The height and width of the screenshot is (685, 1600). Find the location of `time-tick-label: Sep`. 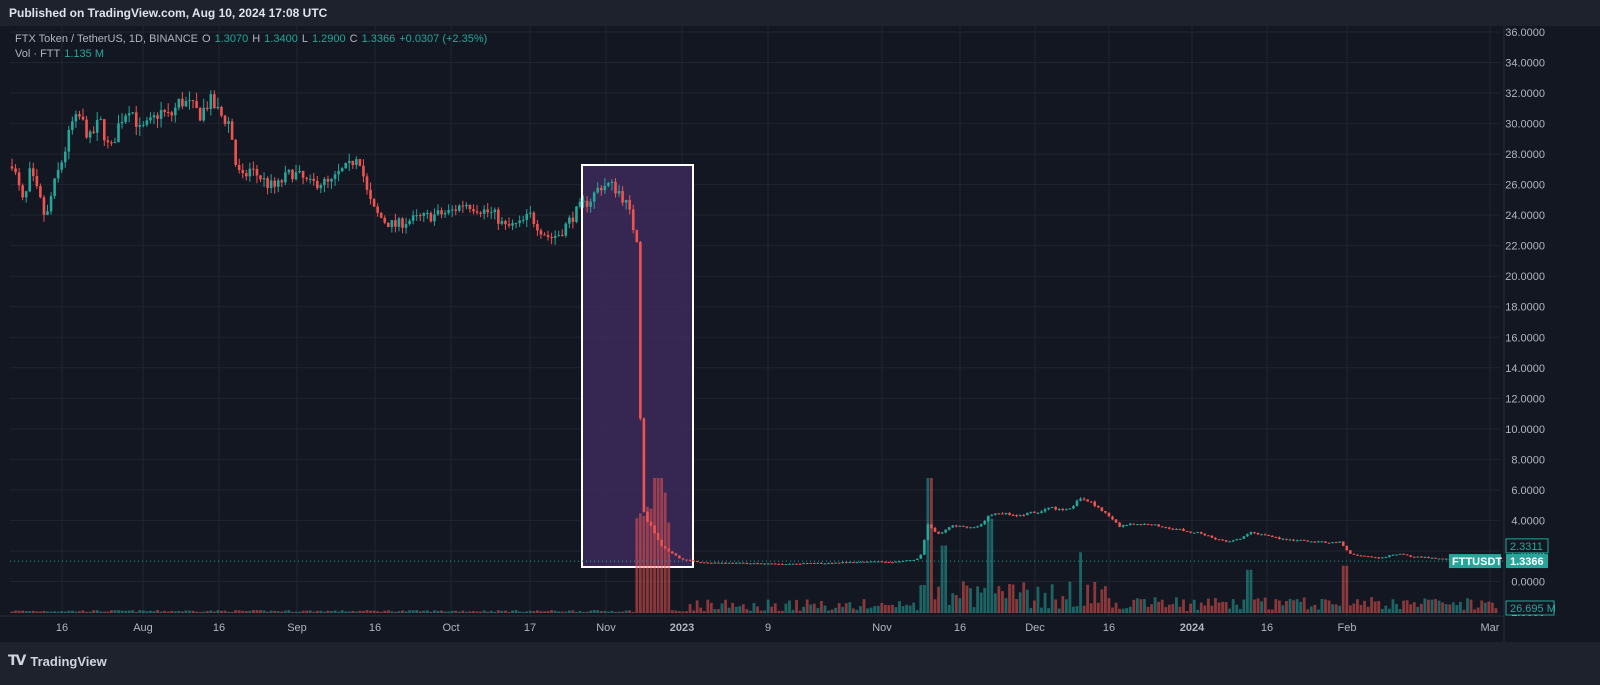

time-tick-label: Sep is located at coordinates (297, 628).